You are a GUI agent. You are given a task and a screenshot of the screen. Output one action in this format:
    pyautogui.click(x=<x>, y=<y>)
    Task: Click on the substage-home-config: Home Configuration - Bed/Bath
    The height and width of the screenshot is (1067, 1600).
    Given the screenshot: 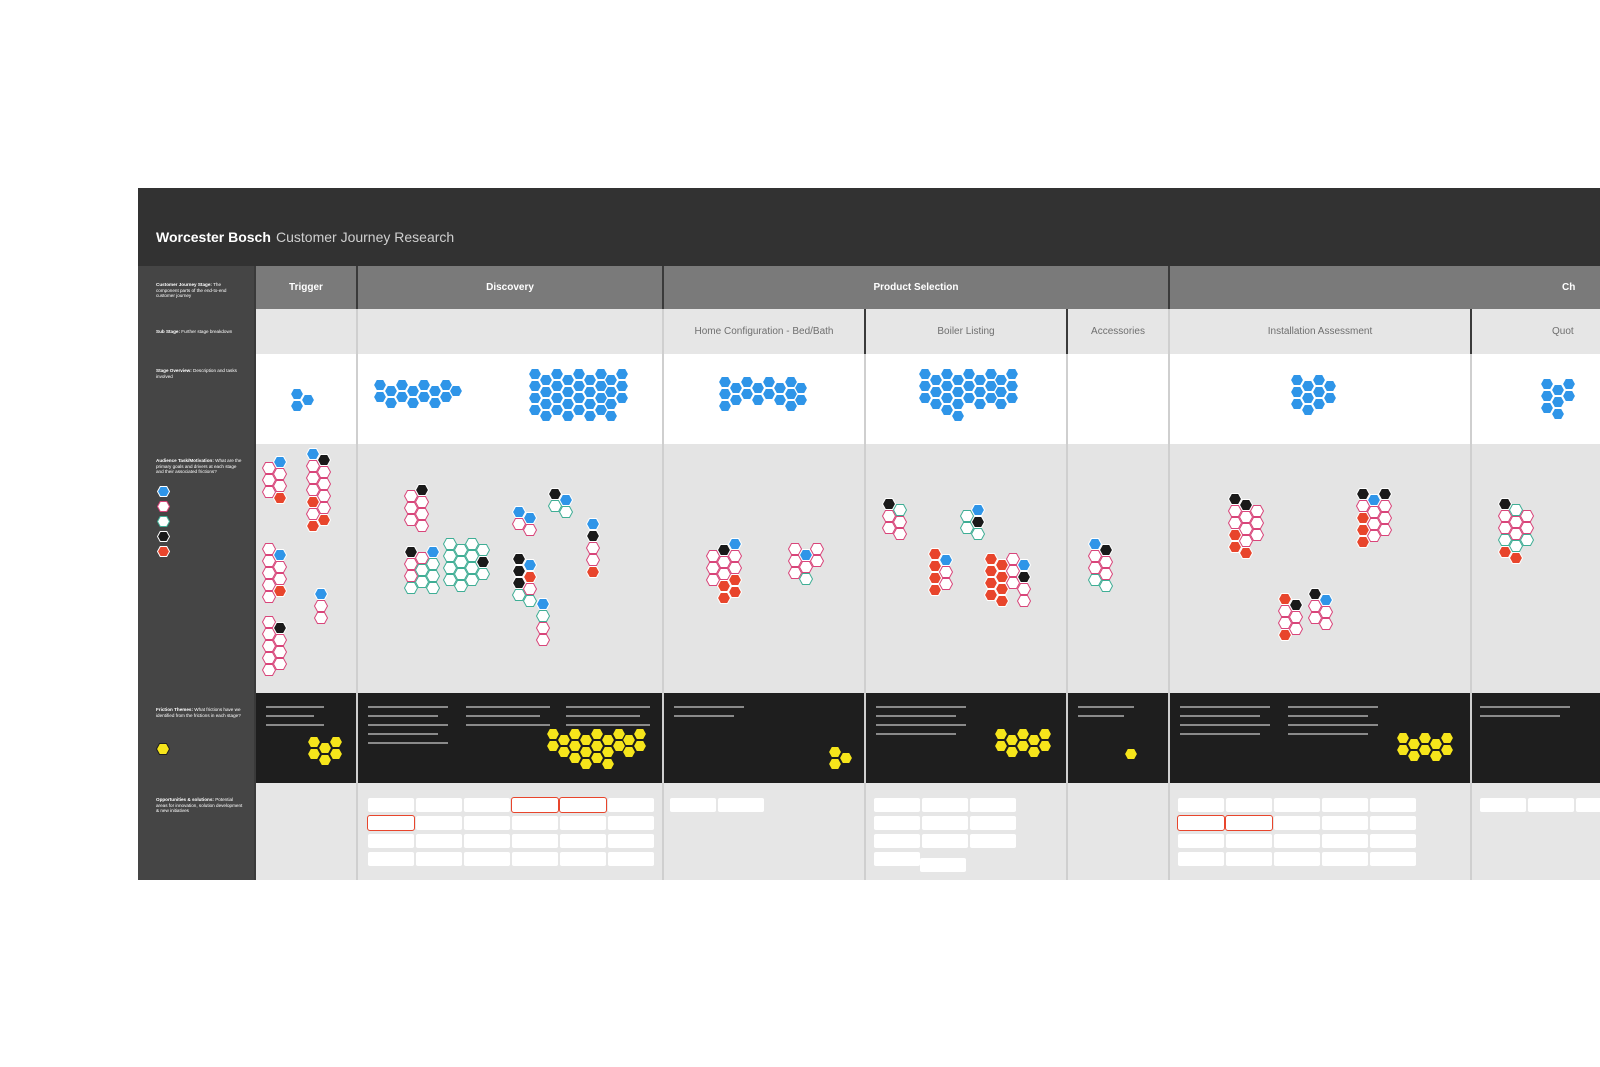 What is the action you would take?
    pyautogui.click(x=764, y=331)
    